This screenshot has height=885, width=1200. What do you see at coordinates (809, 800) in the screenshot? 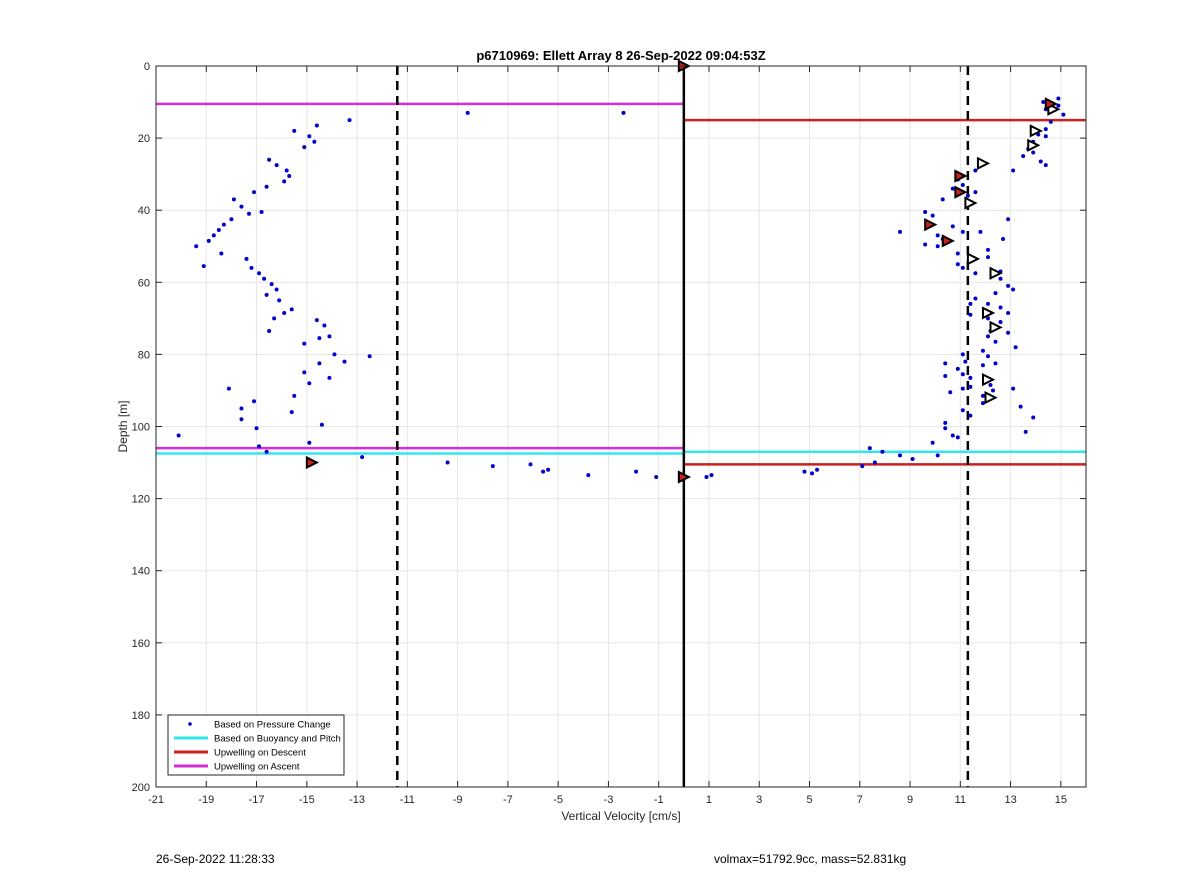
I see `x-tick-label: 5` at bounding box center [809, 800].